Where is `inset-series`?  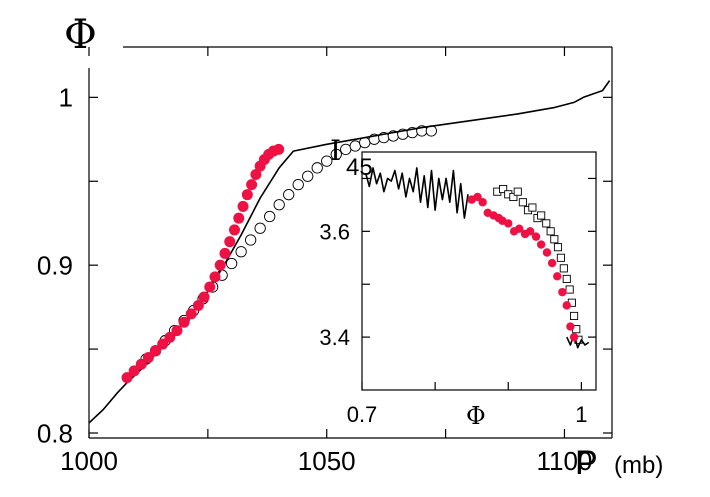 inset-series is located at coordinates (477, 258).